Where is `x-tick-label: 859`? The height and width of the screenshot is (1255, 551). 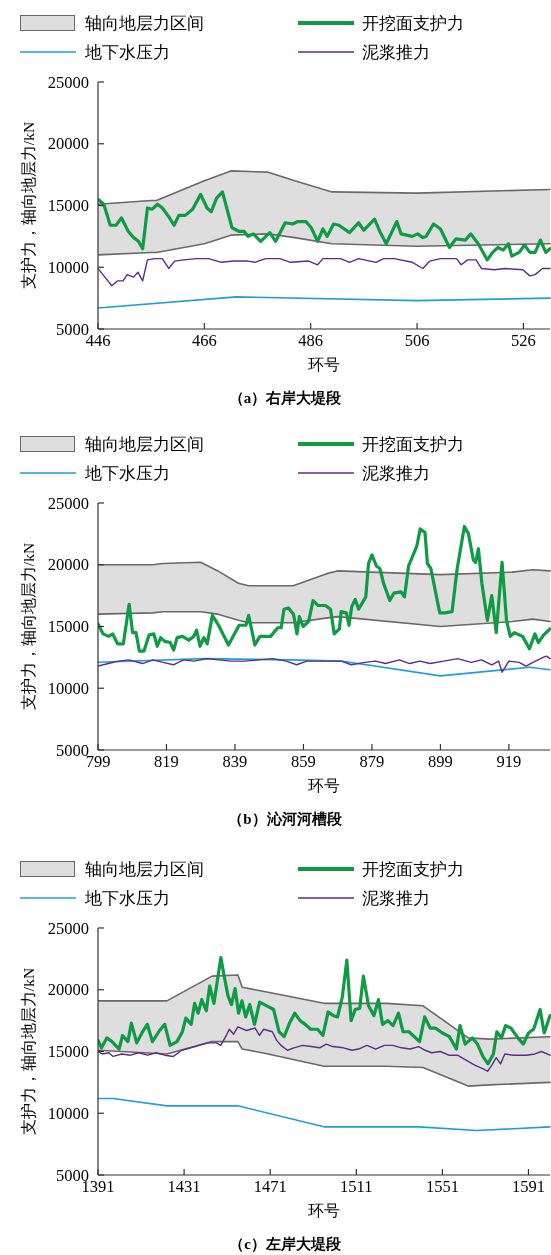 x-tick-label: 859 is located at coordinates (303, 761).